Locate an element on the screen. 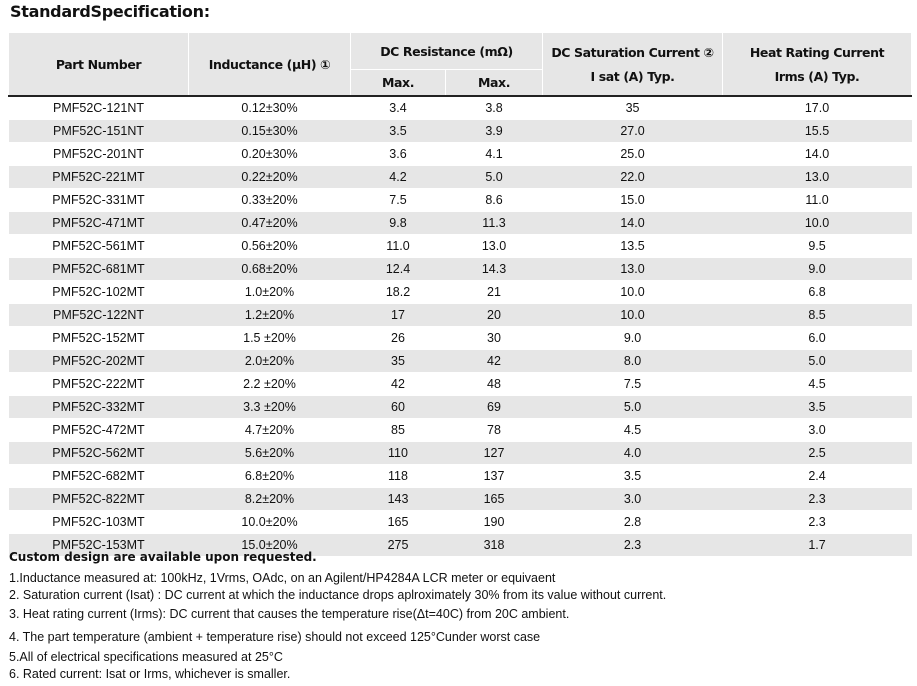 This screenshot has height=686, width=917. cell-isat: 13.0 is located at coordinates (632, 269).